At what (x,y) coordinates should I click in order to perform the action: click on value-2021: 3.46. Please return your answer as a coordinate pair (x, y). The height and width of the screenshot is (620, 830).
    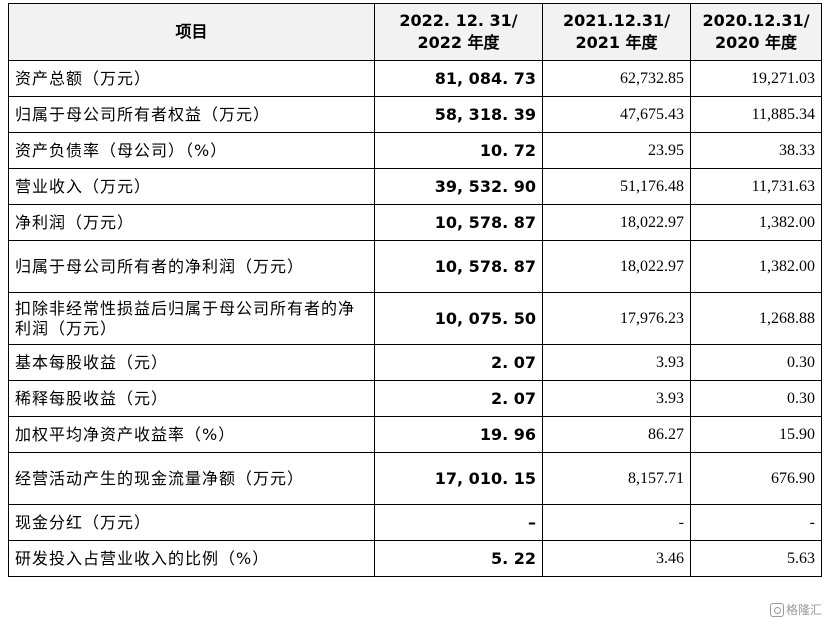
    Looking at the image, I should click on (616, 558).